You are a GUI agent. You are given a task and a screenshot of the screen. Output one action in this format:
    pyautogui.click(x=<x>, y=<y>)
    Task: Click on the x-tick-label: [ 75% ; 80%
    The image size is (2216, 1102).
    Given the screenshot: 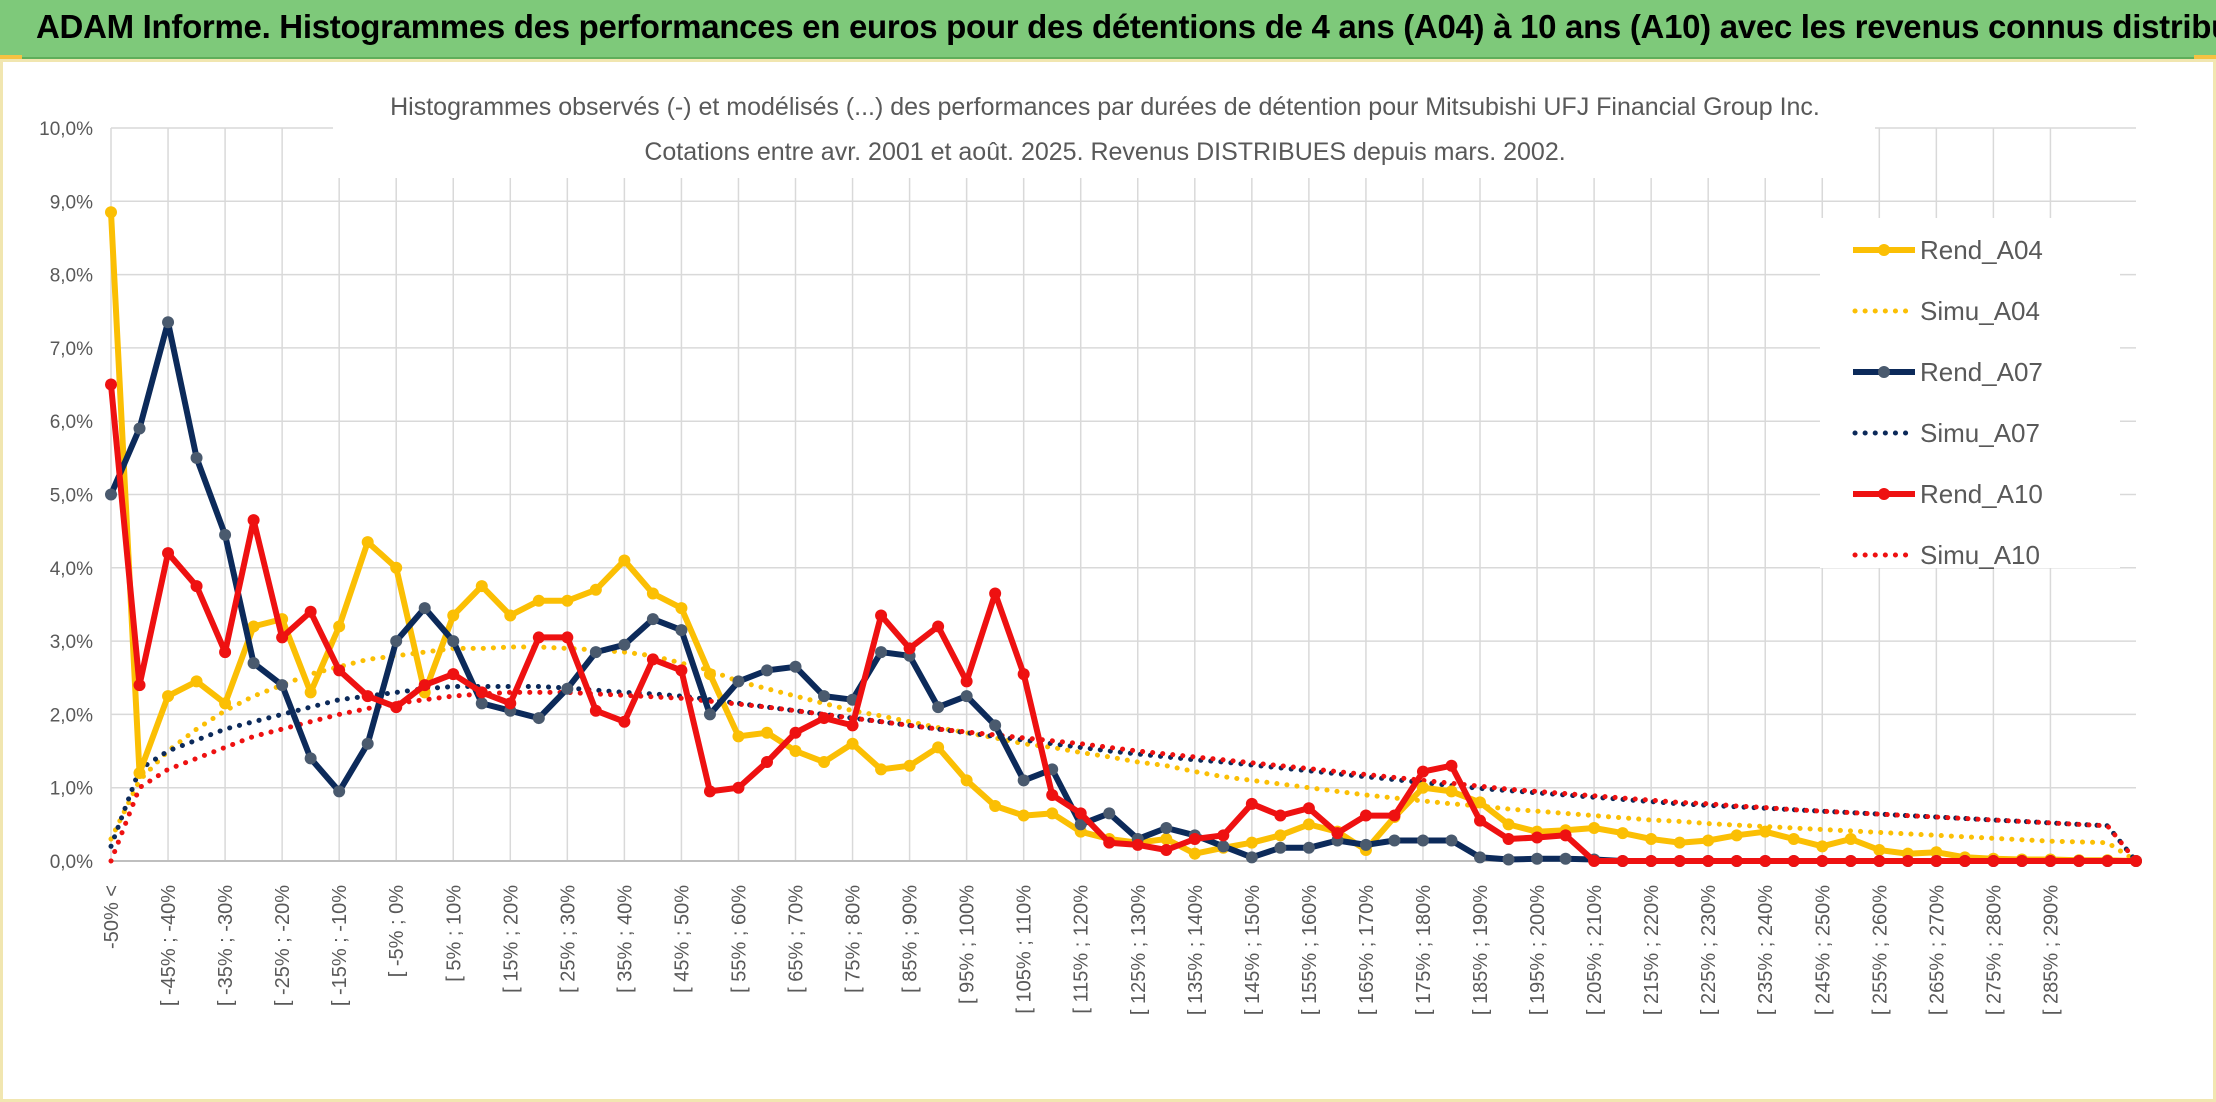 What is the action you would take?
    pyautogui.click(x=854, y=939)
    